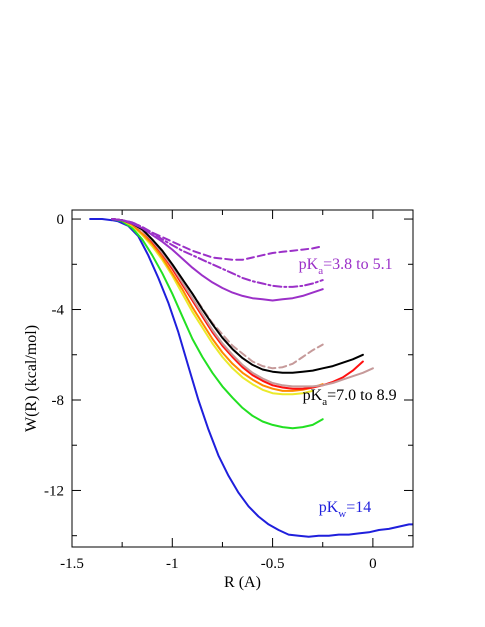 The image size is (485, 627). I want to click on y-axis-title: W(R) (kcal/mol), so click(31, 378).